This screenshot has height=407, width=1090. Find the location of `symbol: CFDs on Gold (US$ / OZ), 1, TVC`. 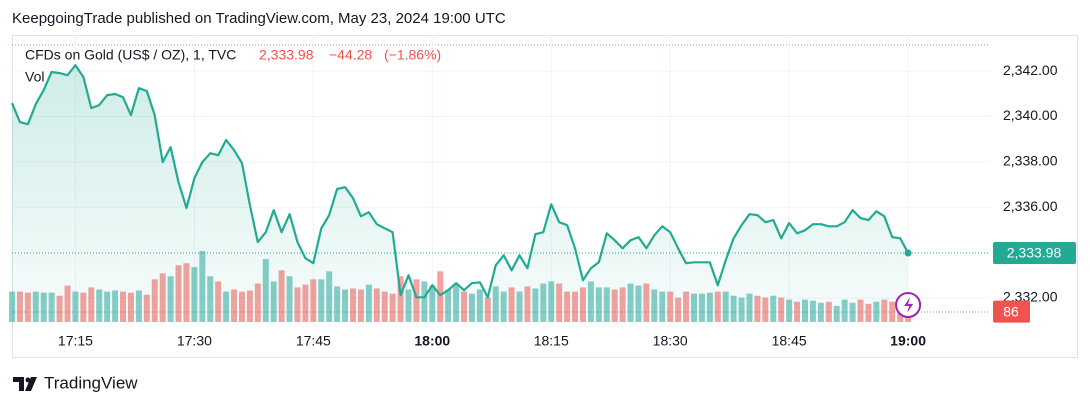

symbol: CFDs on Gold (US$ / OZ), 1, TVC is located at coordinates (130, 55).